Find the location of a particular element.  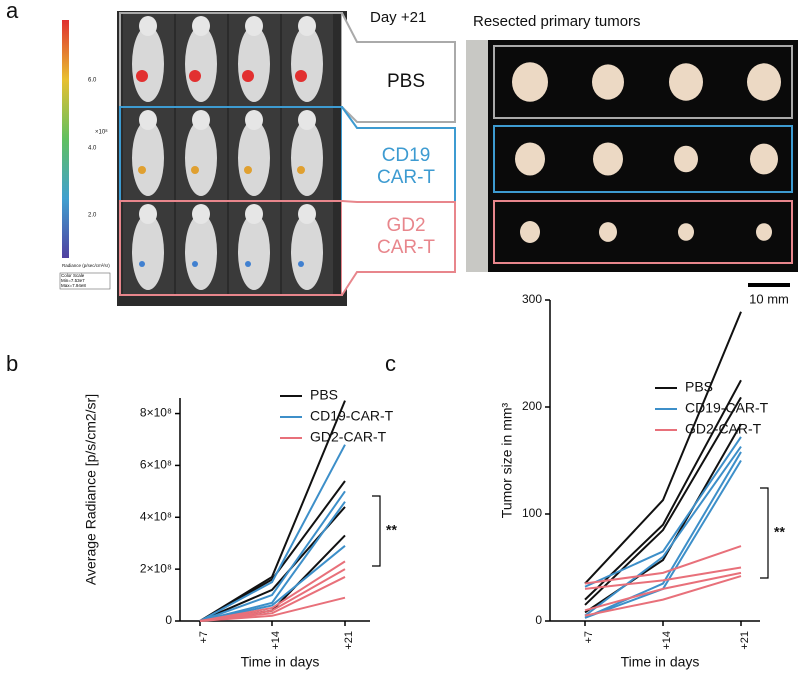

y-tick-label: 200 is located at coordinates (532, 406).